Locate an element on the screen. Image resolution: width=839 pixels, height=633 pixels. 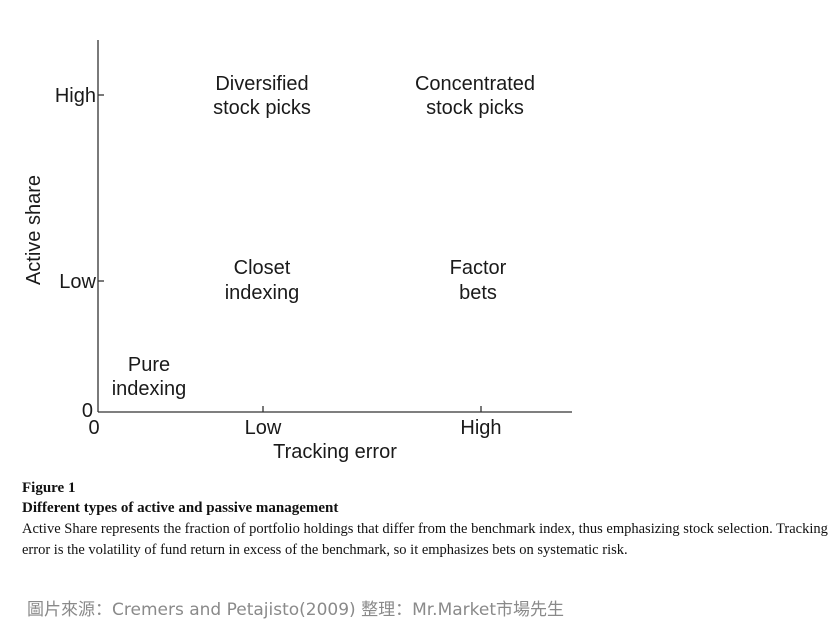
label-concentrated-line2: stock picks is located at coordinates (475, 108).